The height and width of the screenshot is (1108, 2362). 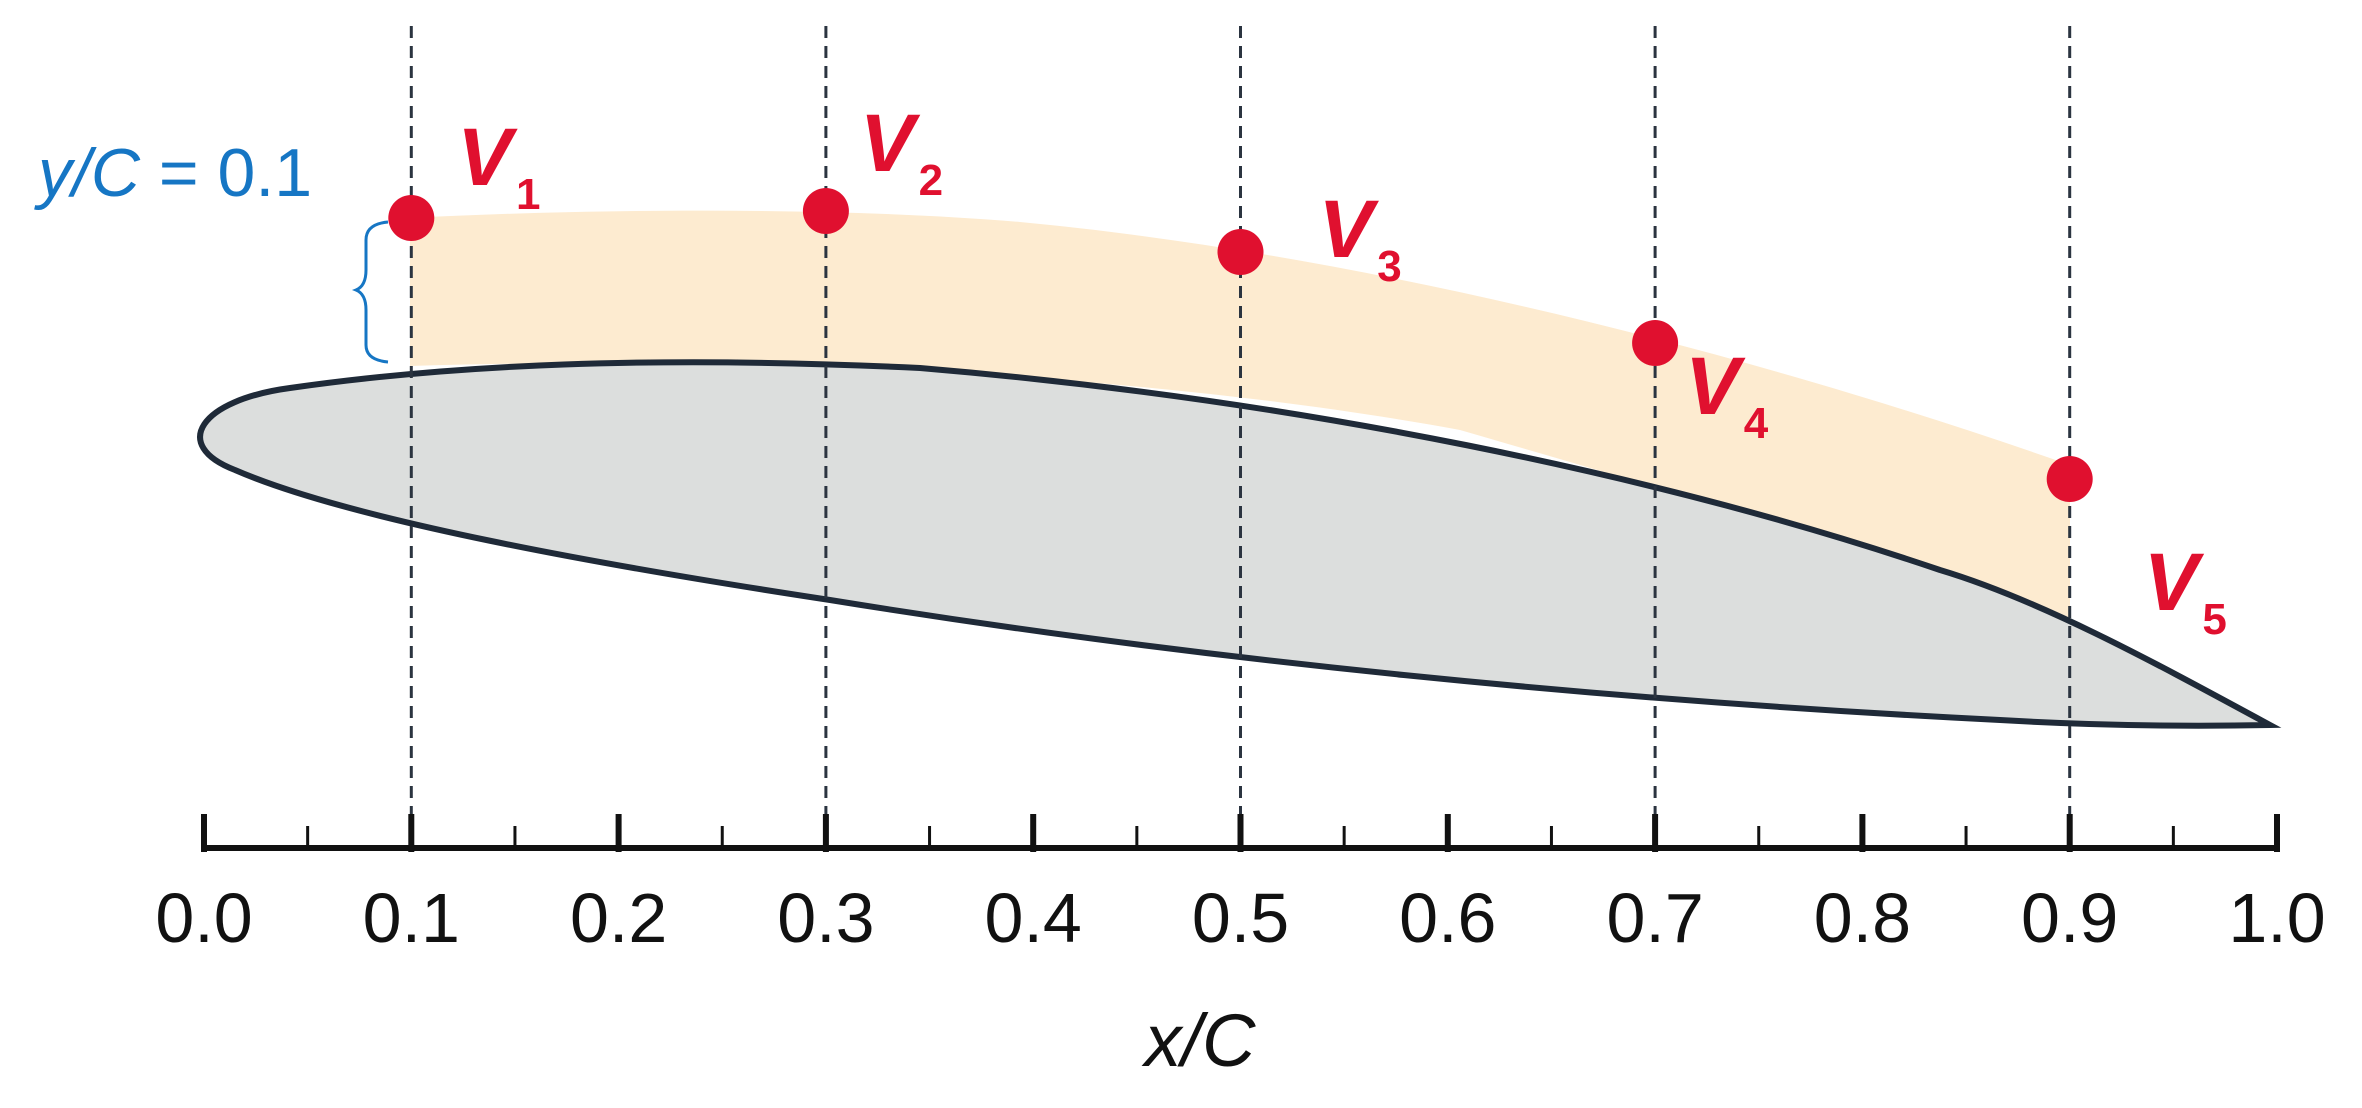 What do you see at coordinates (2069, 918) in the screenshot?
I see `x-tick-label: 0.9` at bounding box center [2069, 918].